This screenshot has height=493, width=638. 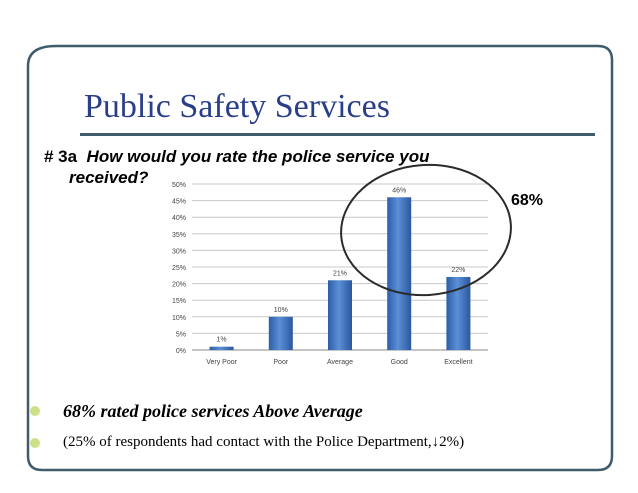 I want to click on y-tick-label: 10%, so click(x=179, y=318).